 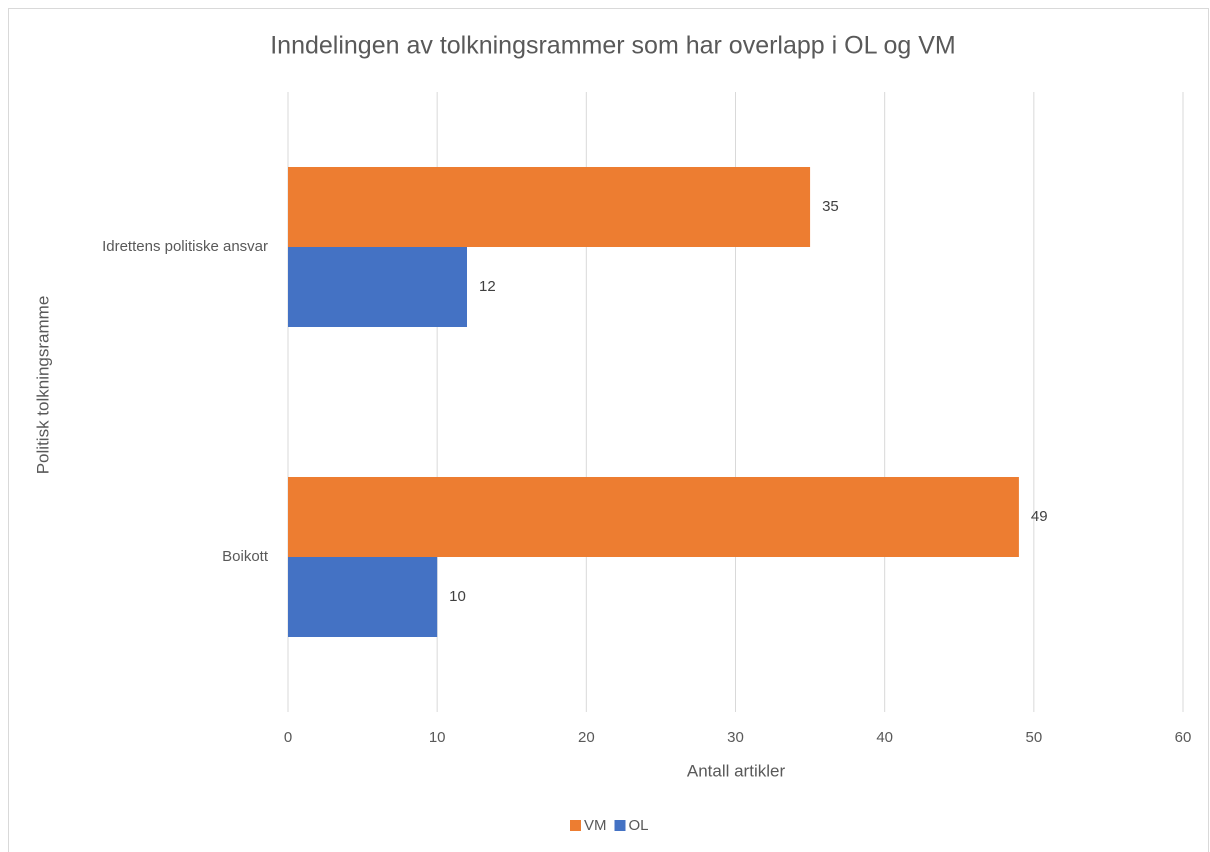 I want to click on y-tick-label: Boikott, so click(x=245, y=556).